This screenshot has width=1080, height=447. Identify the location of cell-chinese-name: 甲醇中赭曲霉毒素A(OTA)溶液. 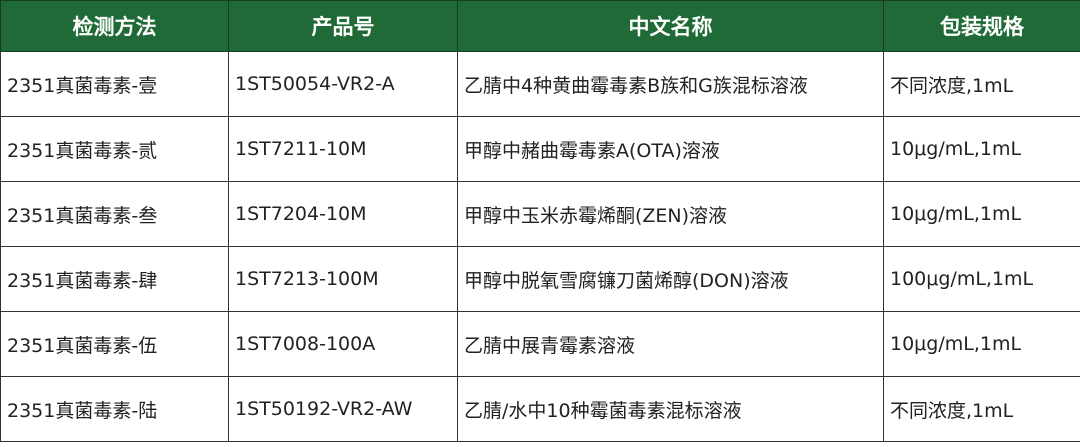
(670, 149).